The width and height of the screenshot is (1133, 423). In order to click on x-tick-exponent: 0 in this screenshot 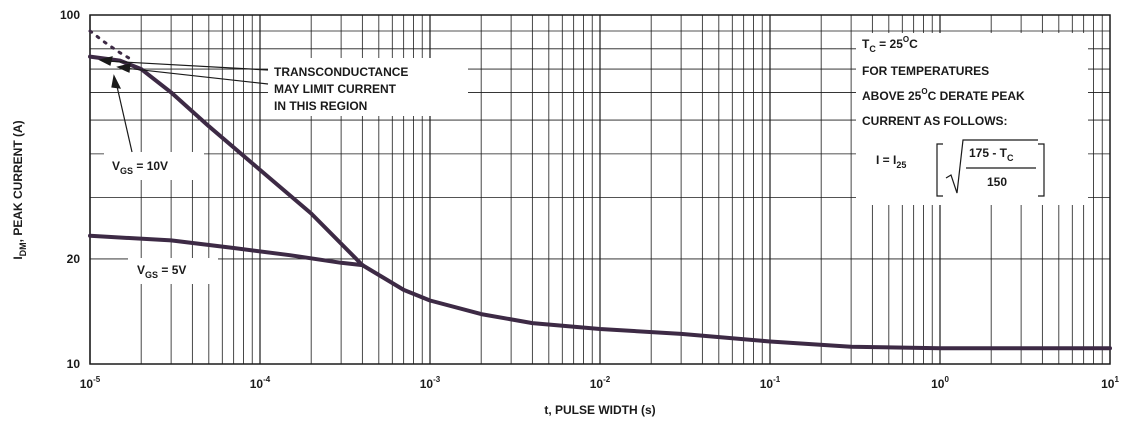, I will do `click(946, 379)`.